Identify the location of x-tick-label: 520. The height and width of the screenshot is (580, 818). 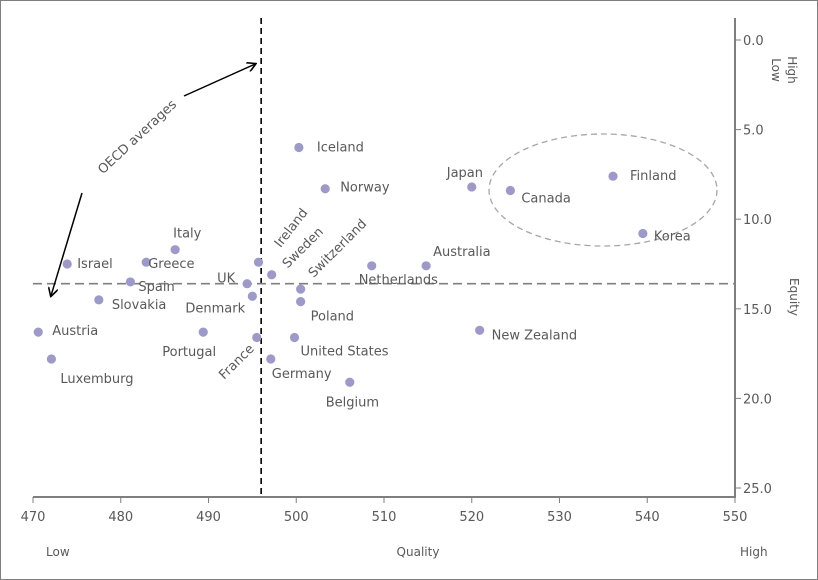
(471, 517).